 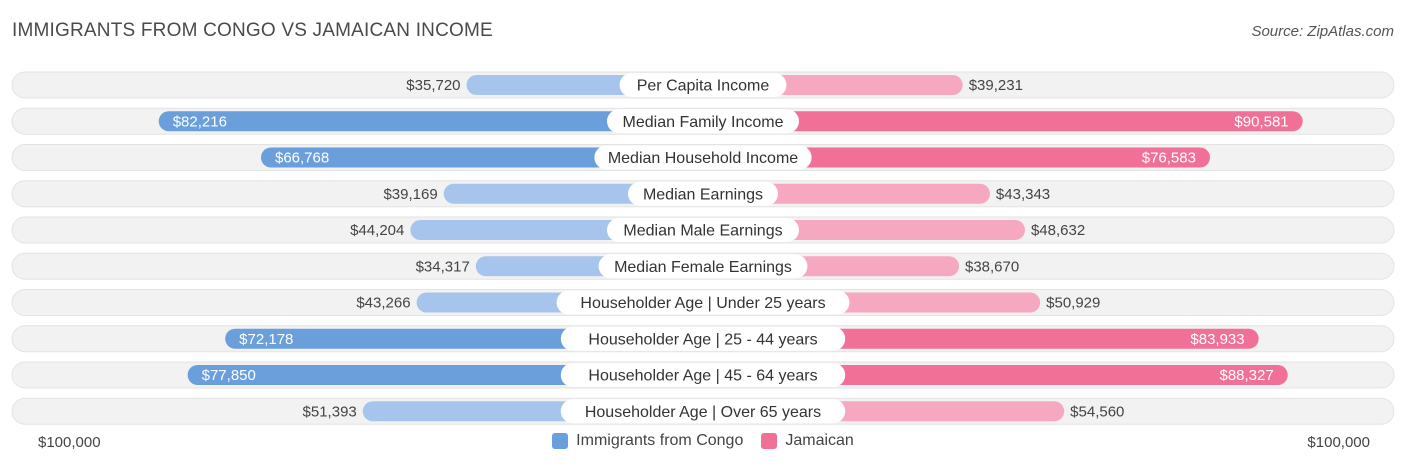 I want to click on category-label: Per Capita Income, so click(x=703, y=86).